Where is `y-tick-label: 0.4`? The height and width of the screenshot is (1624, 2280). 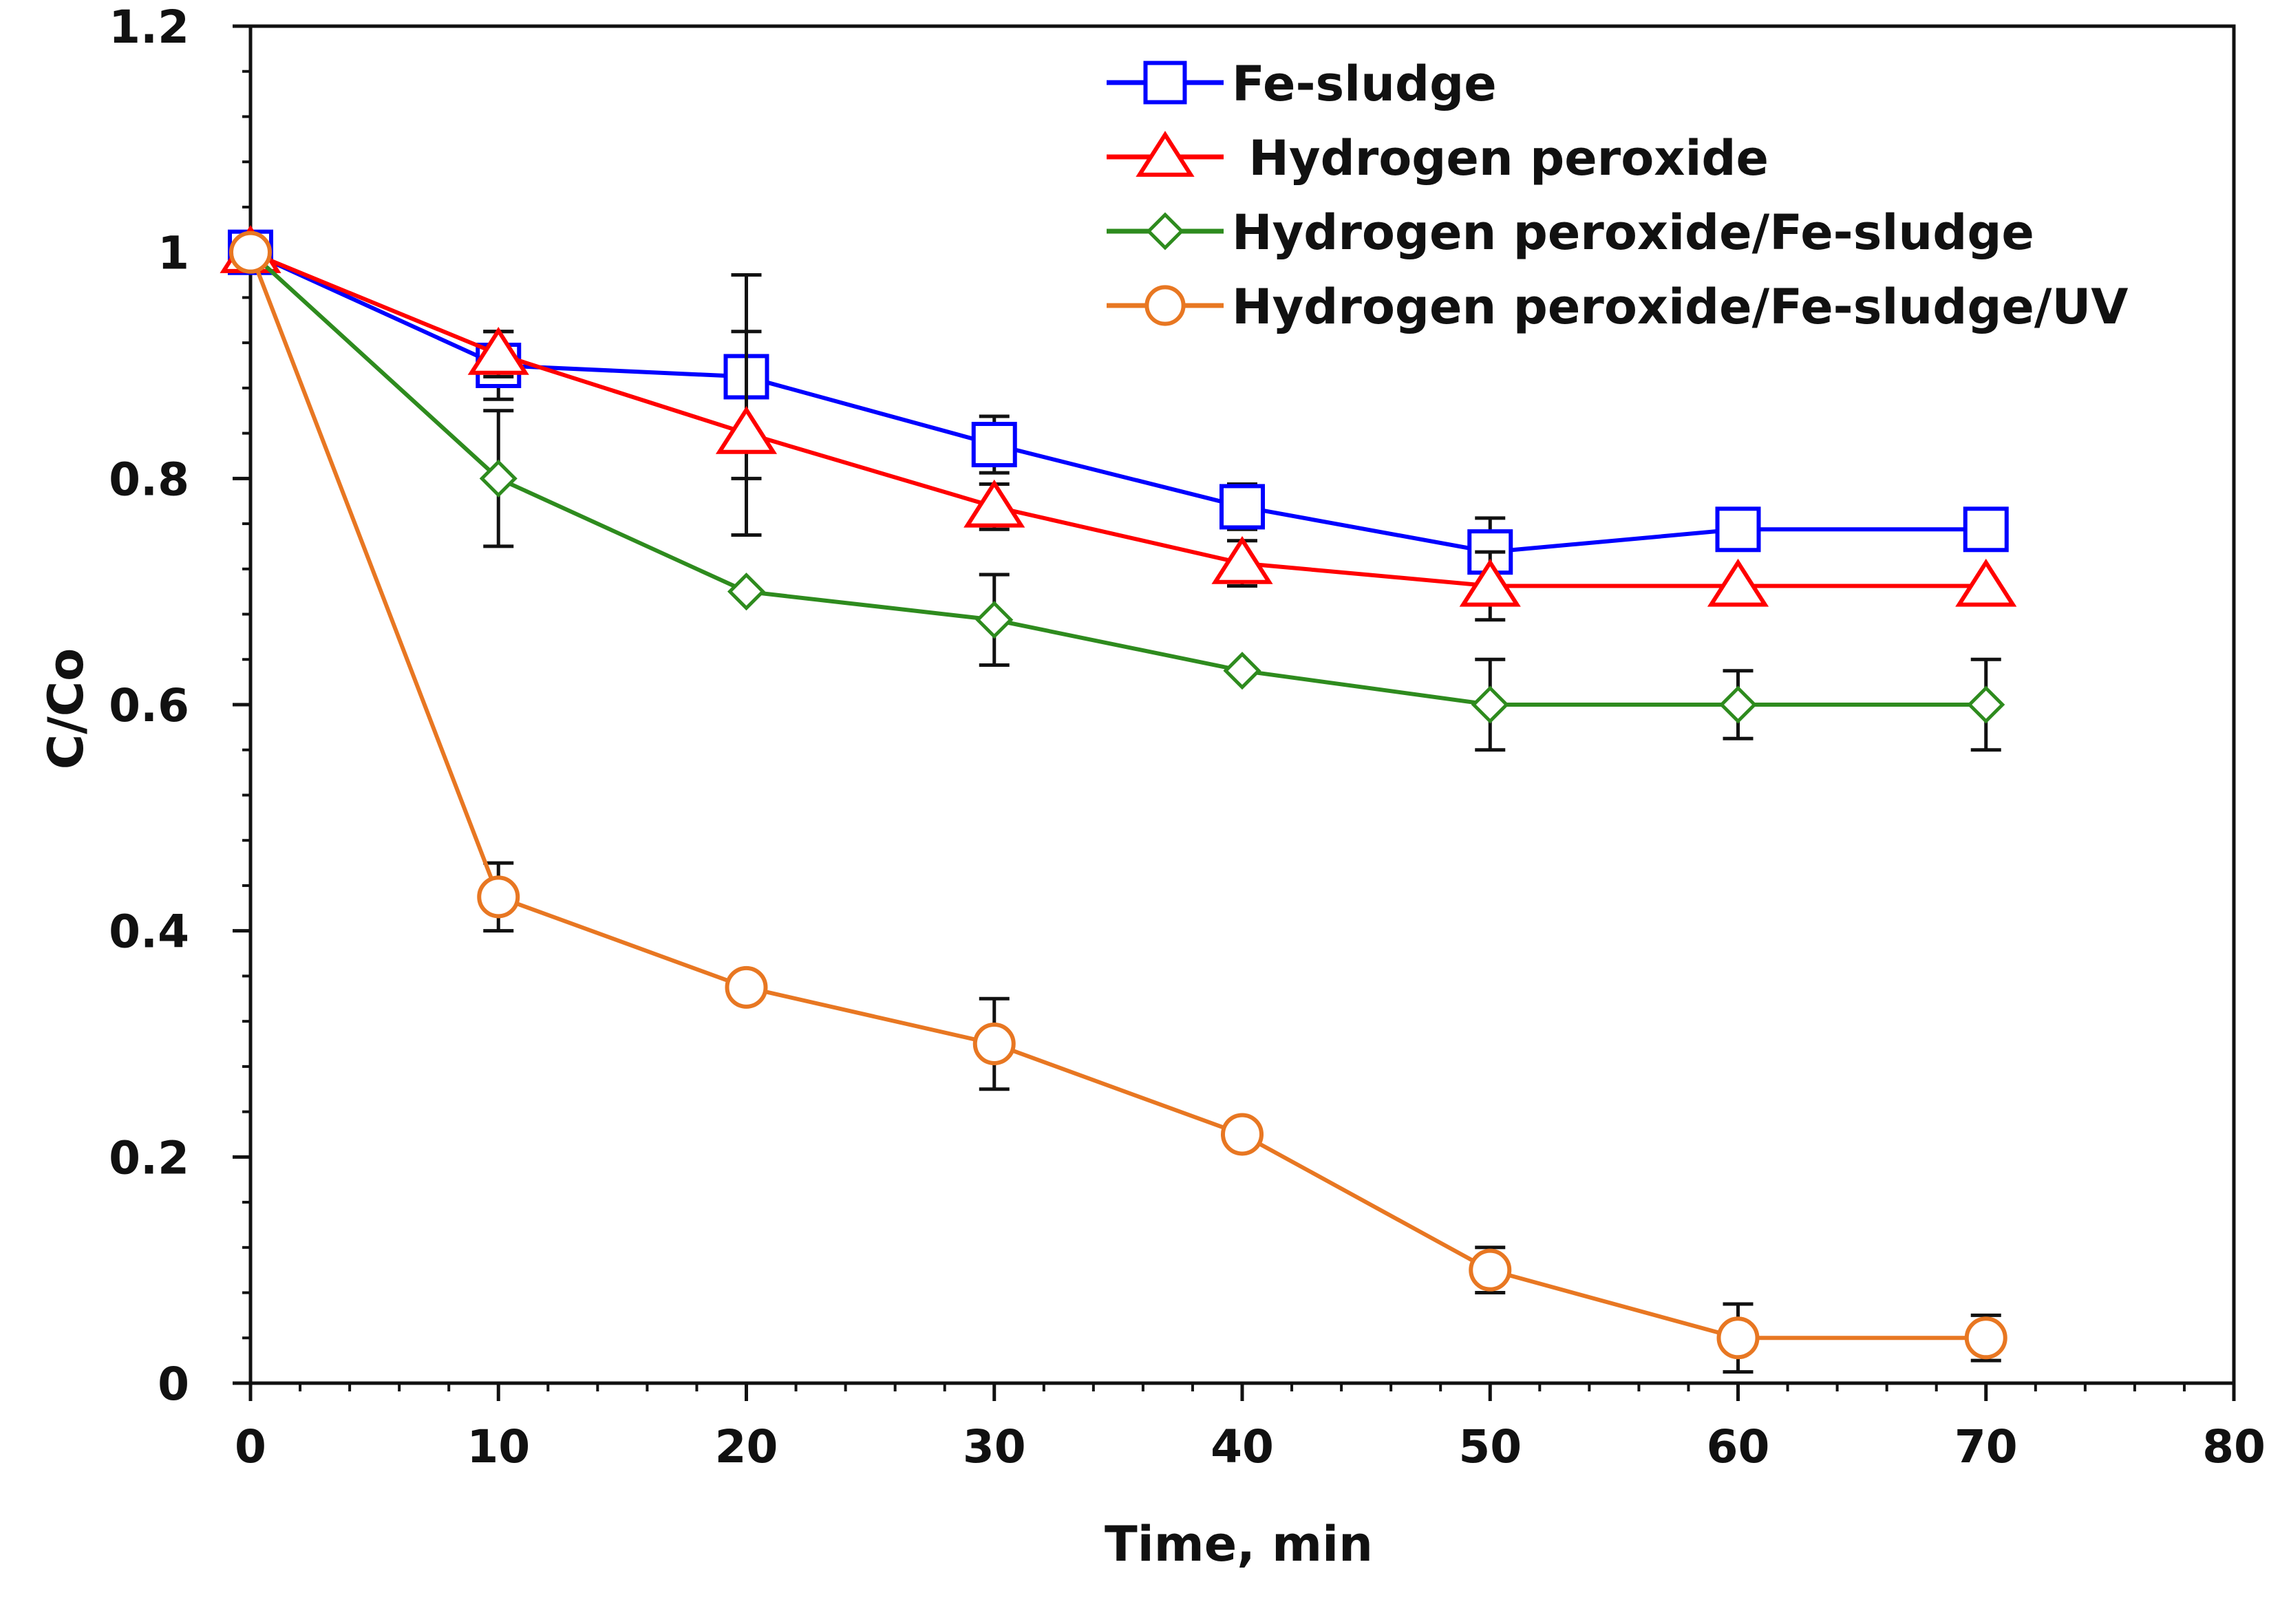
y-tick-label: 0.4 is located at coordinates (149, 932).